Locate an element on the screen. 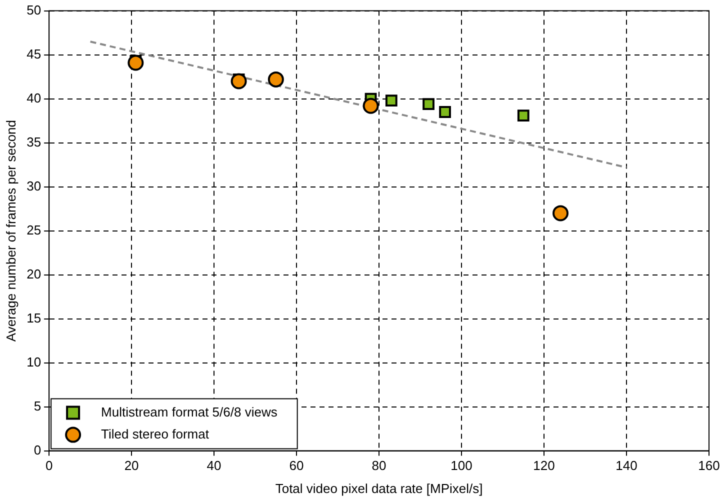  x-tick-label: 0 is located at coordinates (49, 466).